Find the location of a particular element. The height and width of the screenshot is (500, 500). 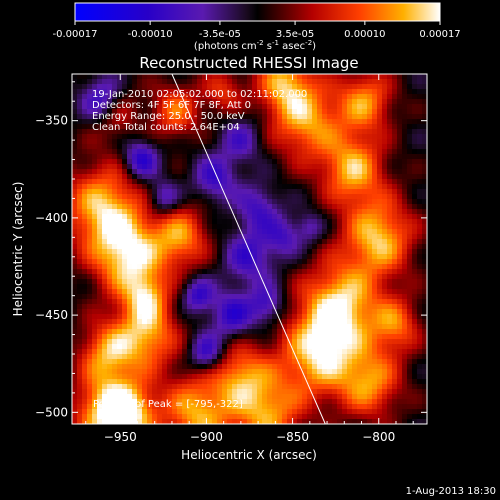

colorbar-tick-label: -0.00017 is located at coordinates (75, 34).